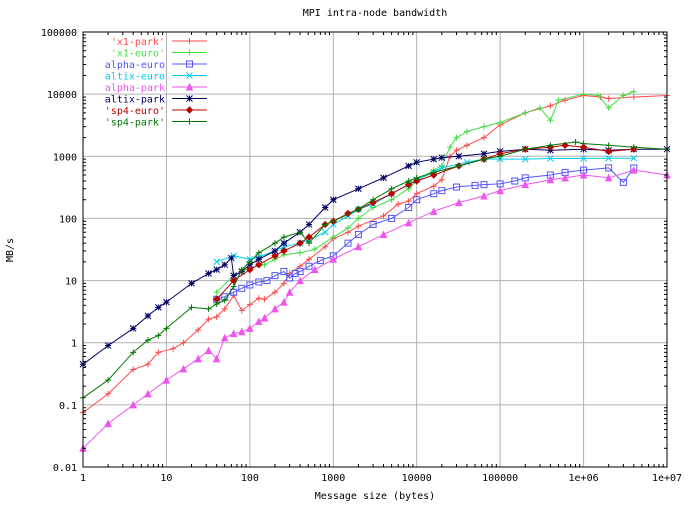 This screenshot has height=506, width=696. I want to click on legend-label: 'x1-park', so click(138, 42).